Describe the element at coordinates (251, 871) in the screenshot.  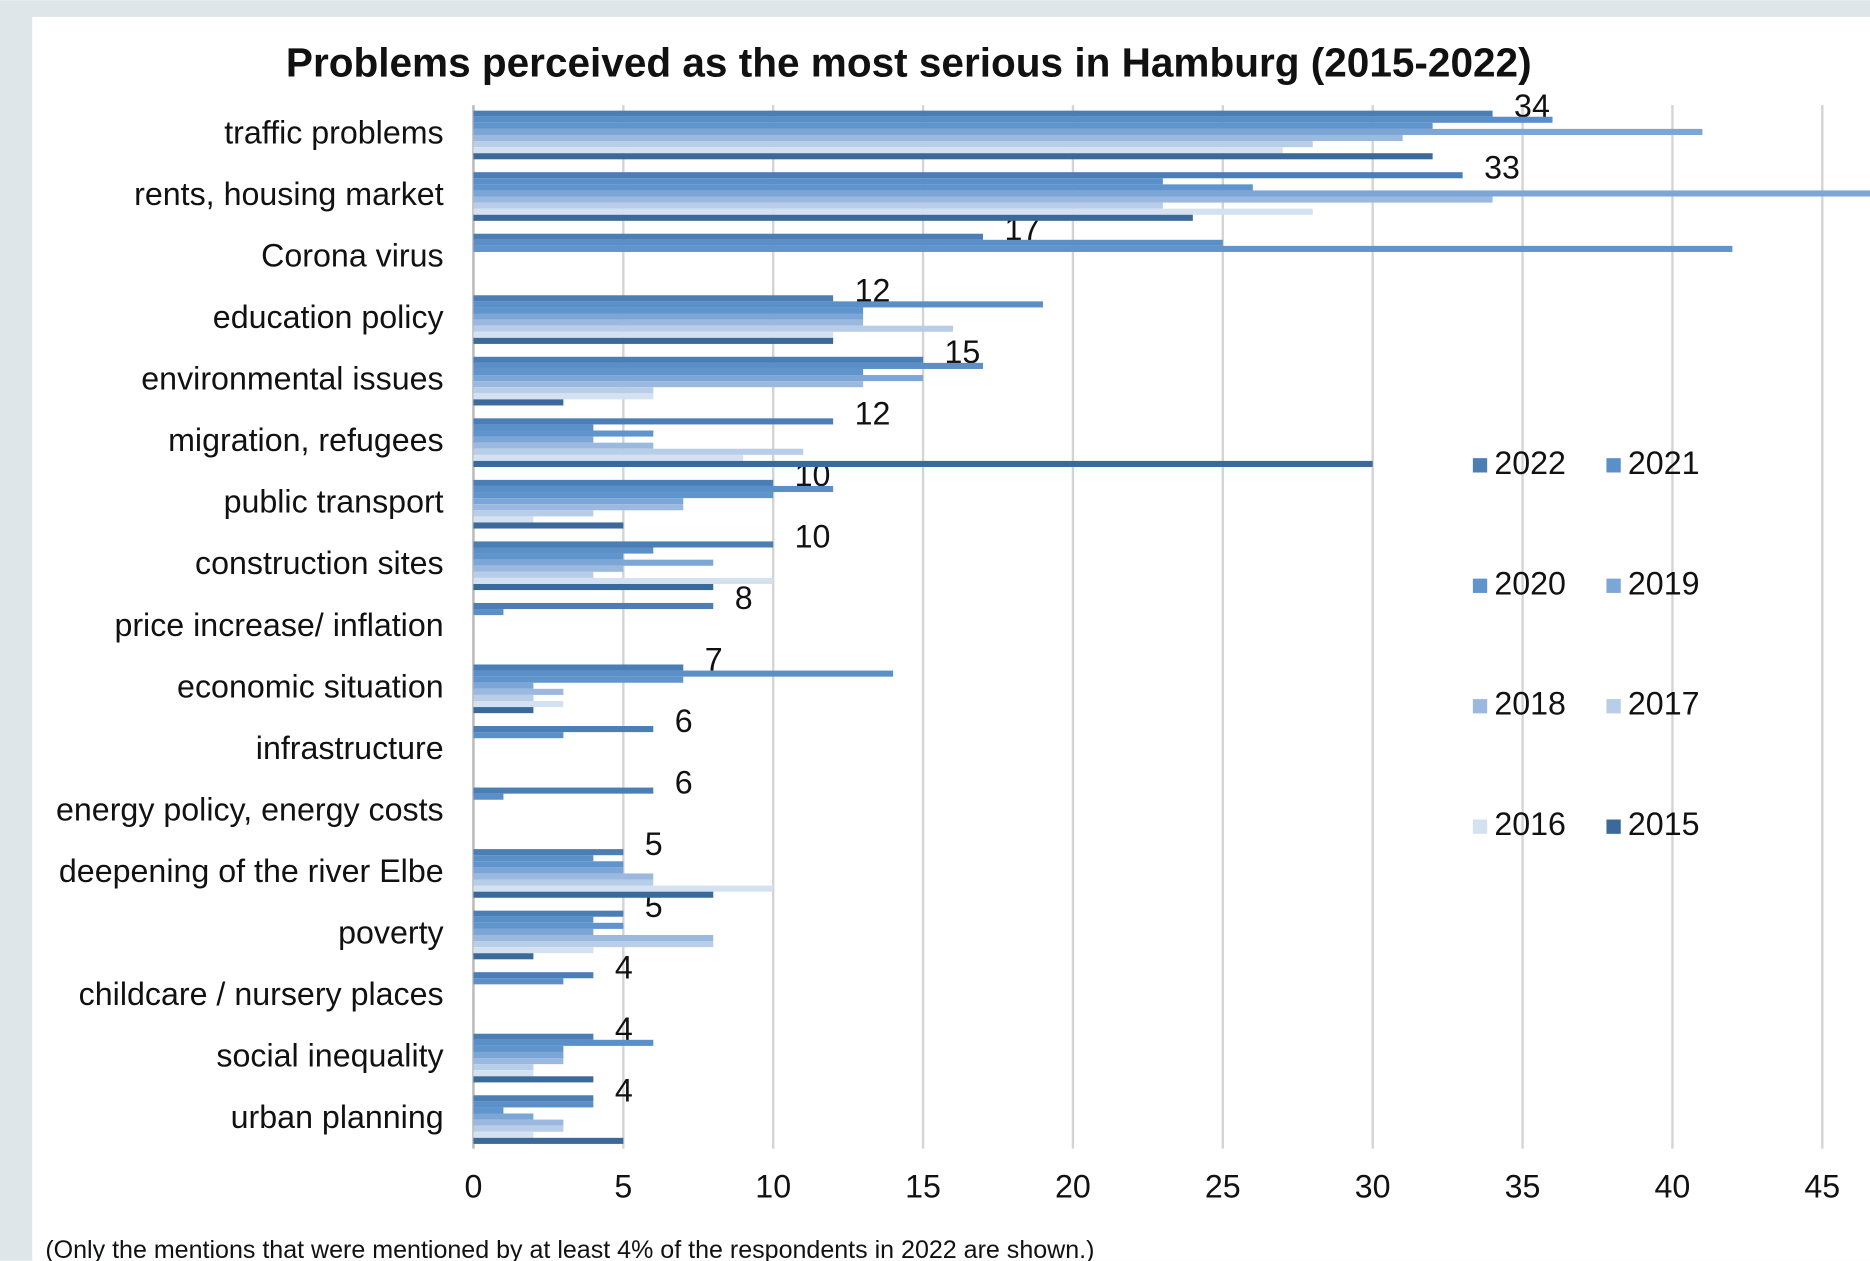
I see `y-tick-label: deepening of the river Elbe` at that location.